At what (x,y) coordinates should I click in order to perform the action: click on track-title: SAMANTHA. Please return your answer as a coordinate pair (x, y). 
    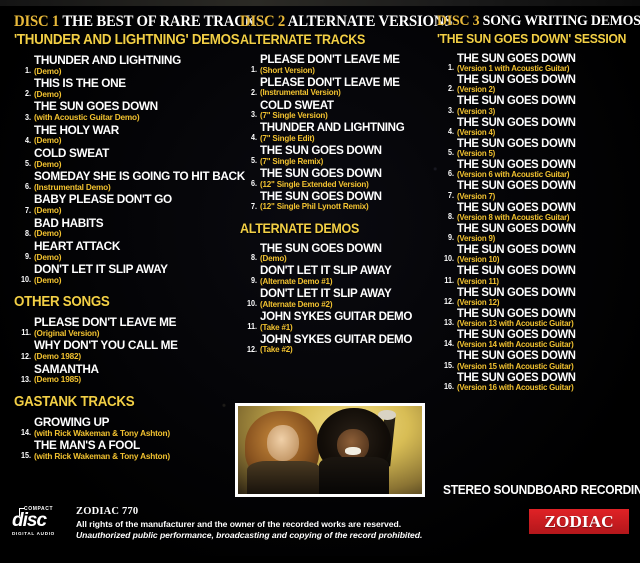
    Looking at the image, I should click on (66, 368).